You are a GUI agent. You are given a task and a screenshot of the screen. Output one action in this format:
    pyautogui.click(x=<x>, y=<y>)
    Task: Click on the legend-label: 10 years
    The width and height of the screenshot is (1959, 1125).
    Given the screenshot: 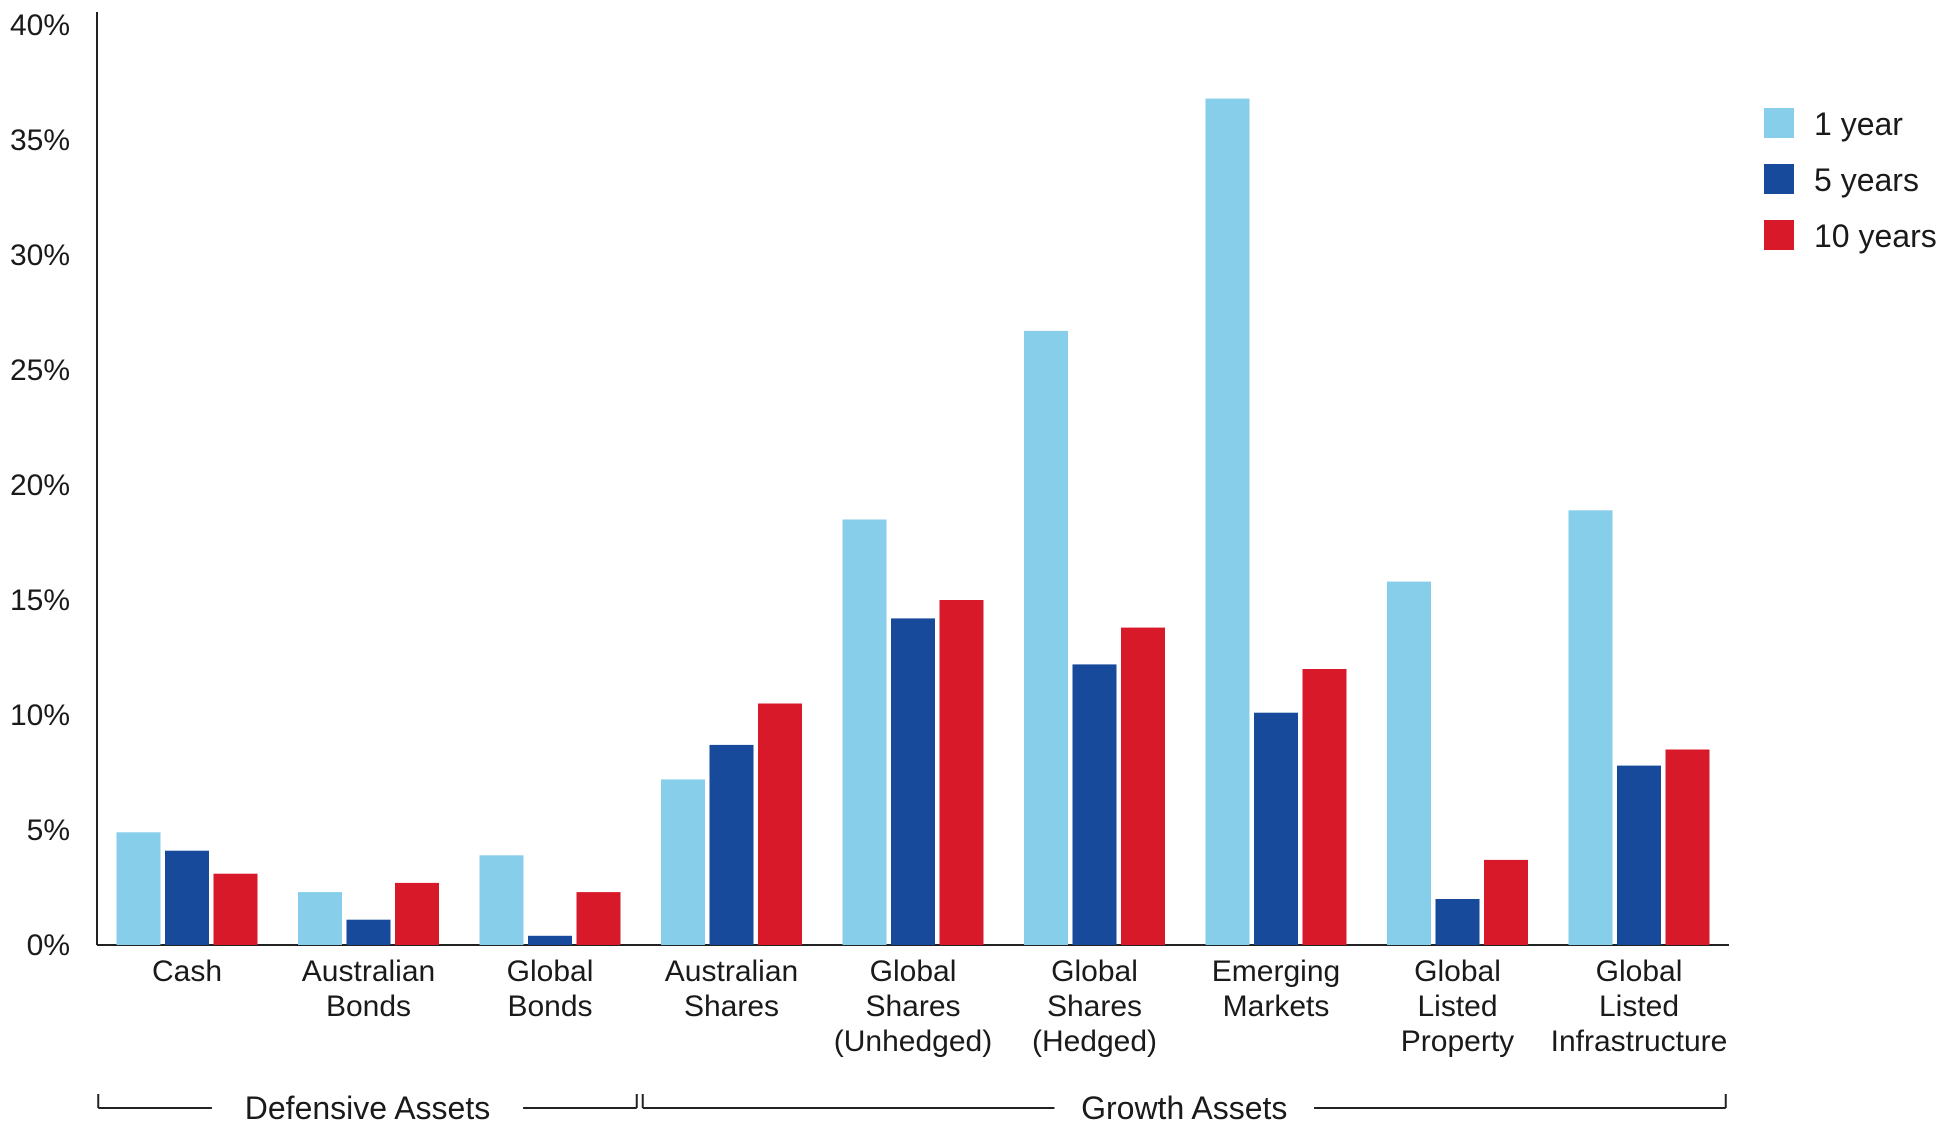 What is the action you would take?
    pyautogui.click(x=1875, y=236)
    